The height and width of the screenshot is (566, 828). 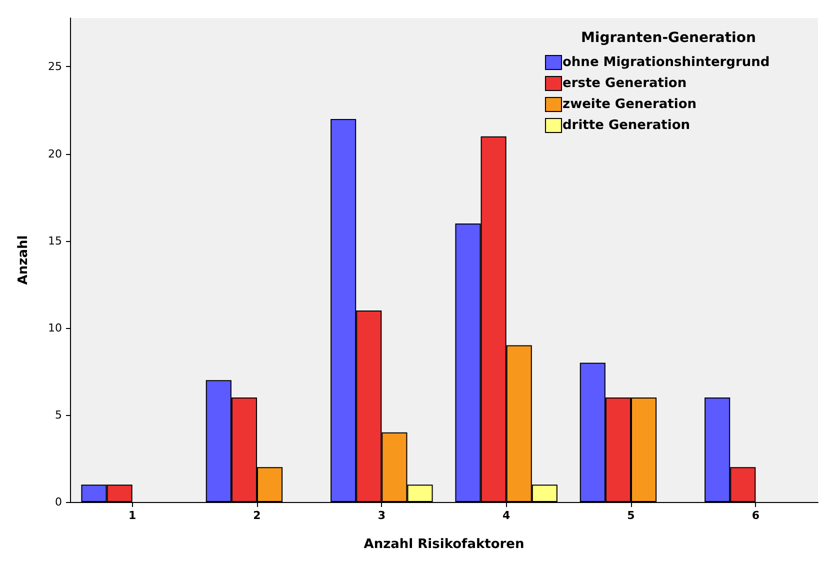 What do you see at coordinates (58, 415) in the screenshot?
I see `y-tick-label: 5` at bounding box center [58, 415].